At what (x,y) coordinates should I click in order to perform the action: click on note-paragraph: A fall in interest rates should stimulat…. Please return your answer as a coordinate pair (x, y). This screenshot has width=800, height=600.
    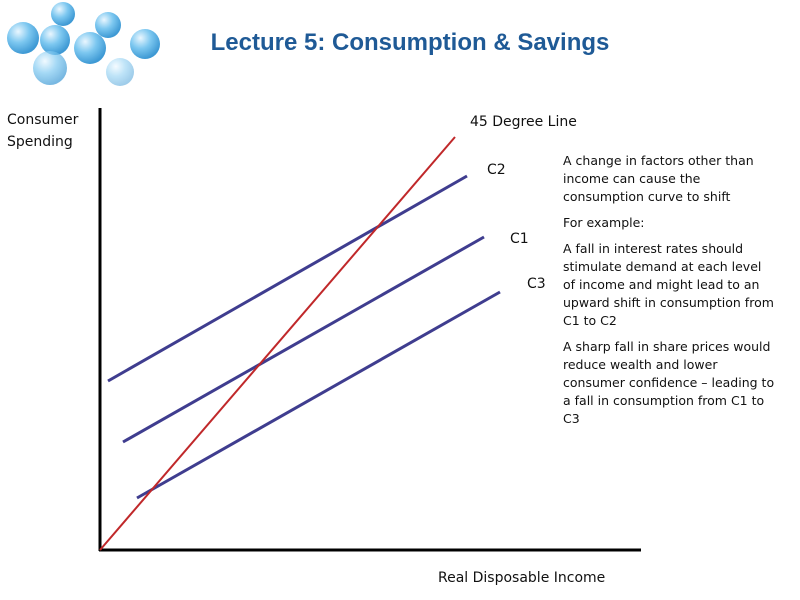
    Looking at the image, I should click on (668, 284).